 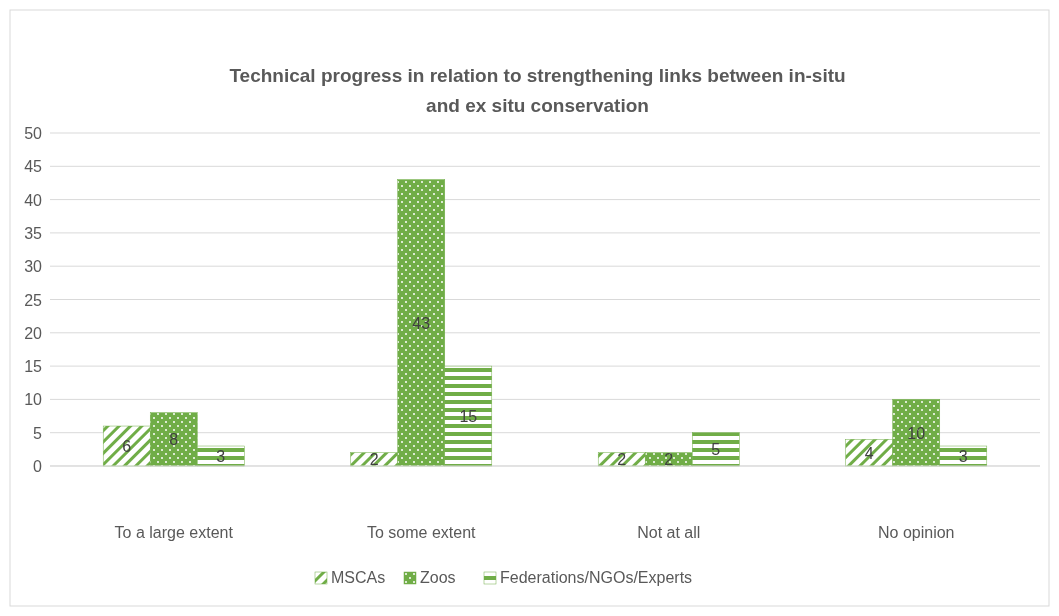 I want to click on x-tick-label: Not at all, so click(x=669, y=532).